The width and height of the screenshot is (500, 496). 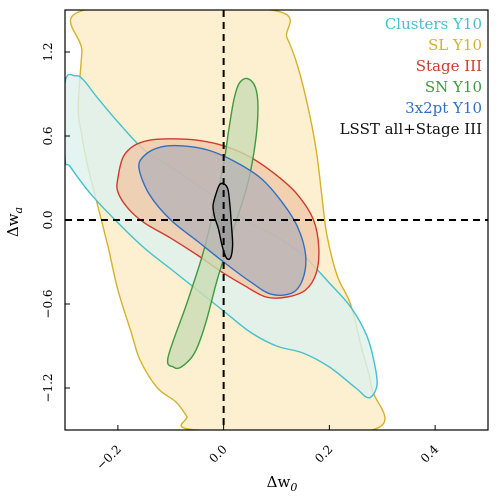 What do you see at coordinates (455, 45) in the screenshot?
I see `legend-entry-sl-y10: SL Y10` at bounding box center [455, 45].